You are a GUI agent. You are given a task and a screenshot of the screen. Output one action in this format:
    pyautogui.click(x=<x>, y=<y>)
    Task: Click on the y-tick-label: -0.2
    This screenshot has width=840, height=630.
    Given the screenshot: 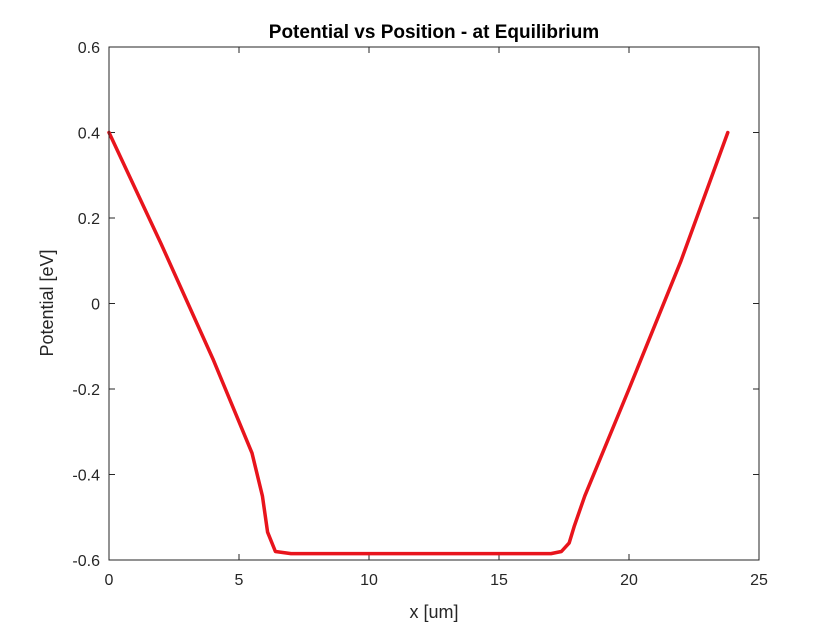 What is the action you would take?
    pyautogui.click(x=86, y=390)
    